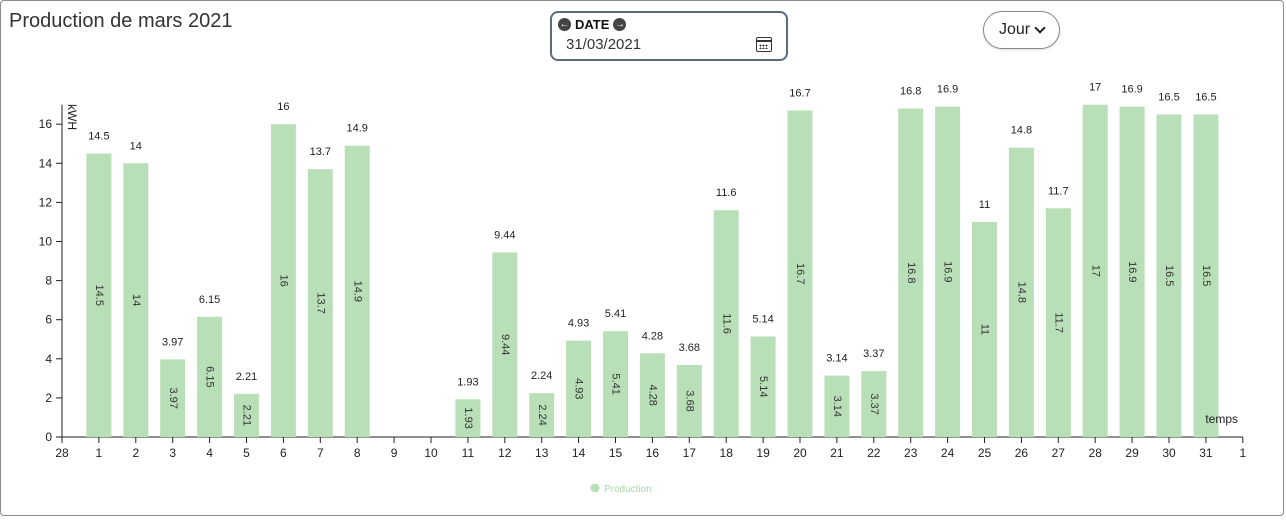  What do you see at coordinates (1014, 29) in the screenshot?
I see `period-select-value: Jour` at bounding box center [1014, 29].